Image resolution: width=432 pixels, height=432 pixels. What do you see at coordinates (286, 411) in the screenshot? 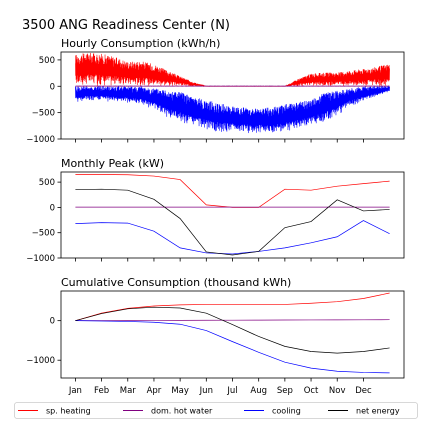
I see `legend-label: cooling` at bounding box center [286, 411].